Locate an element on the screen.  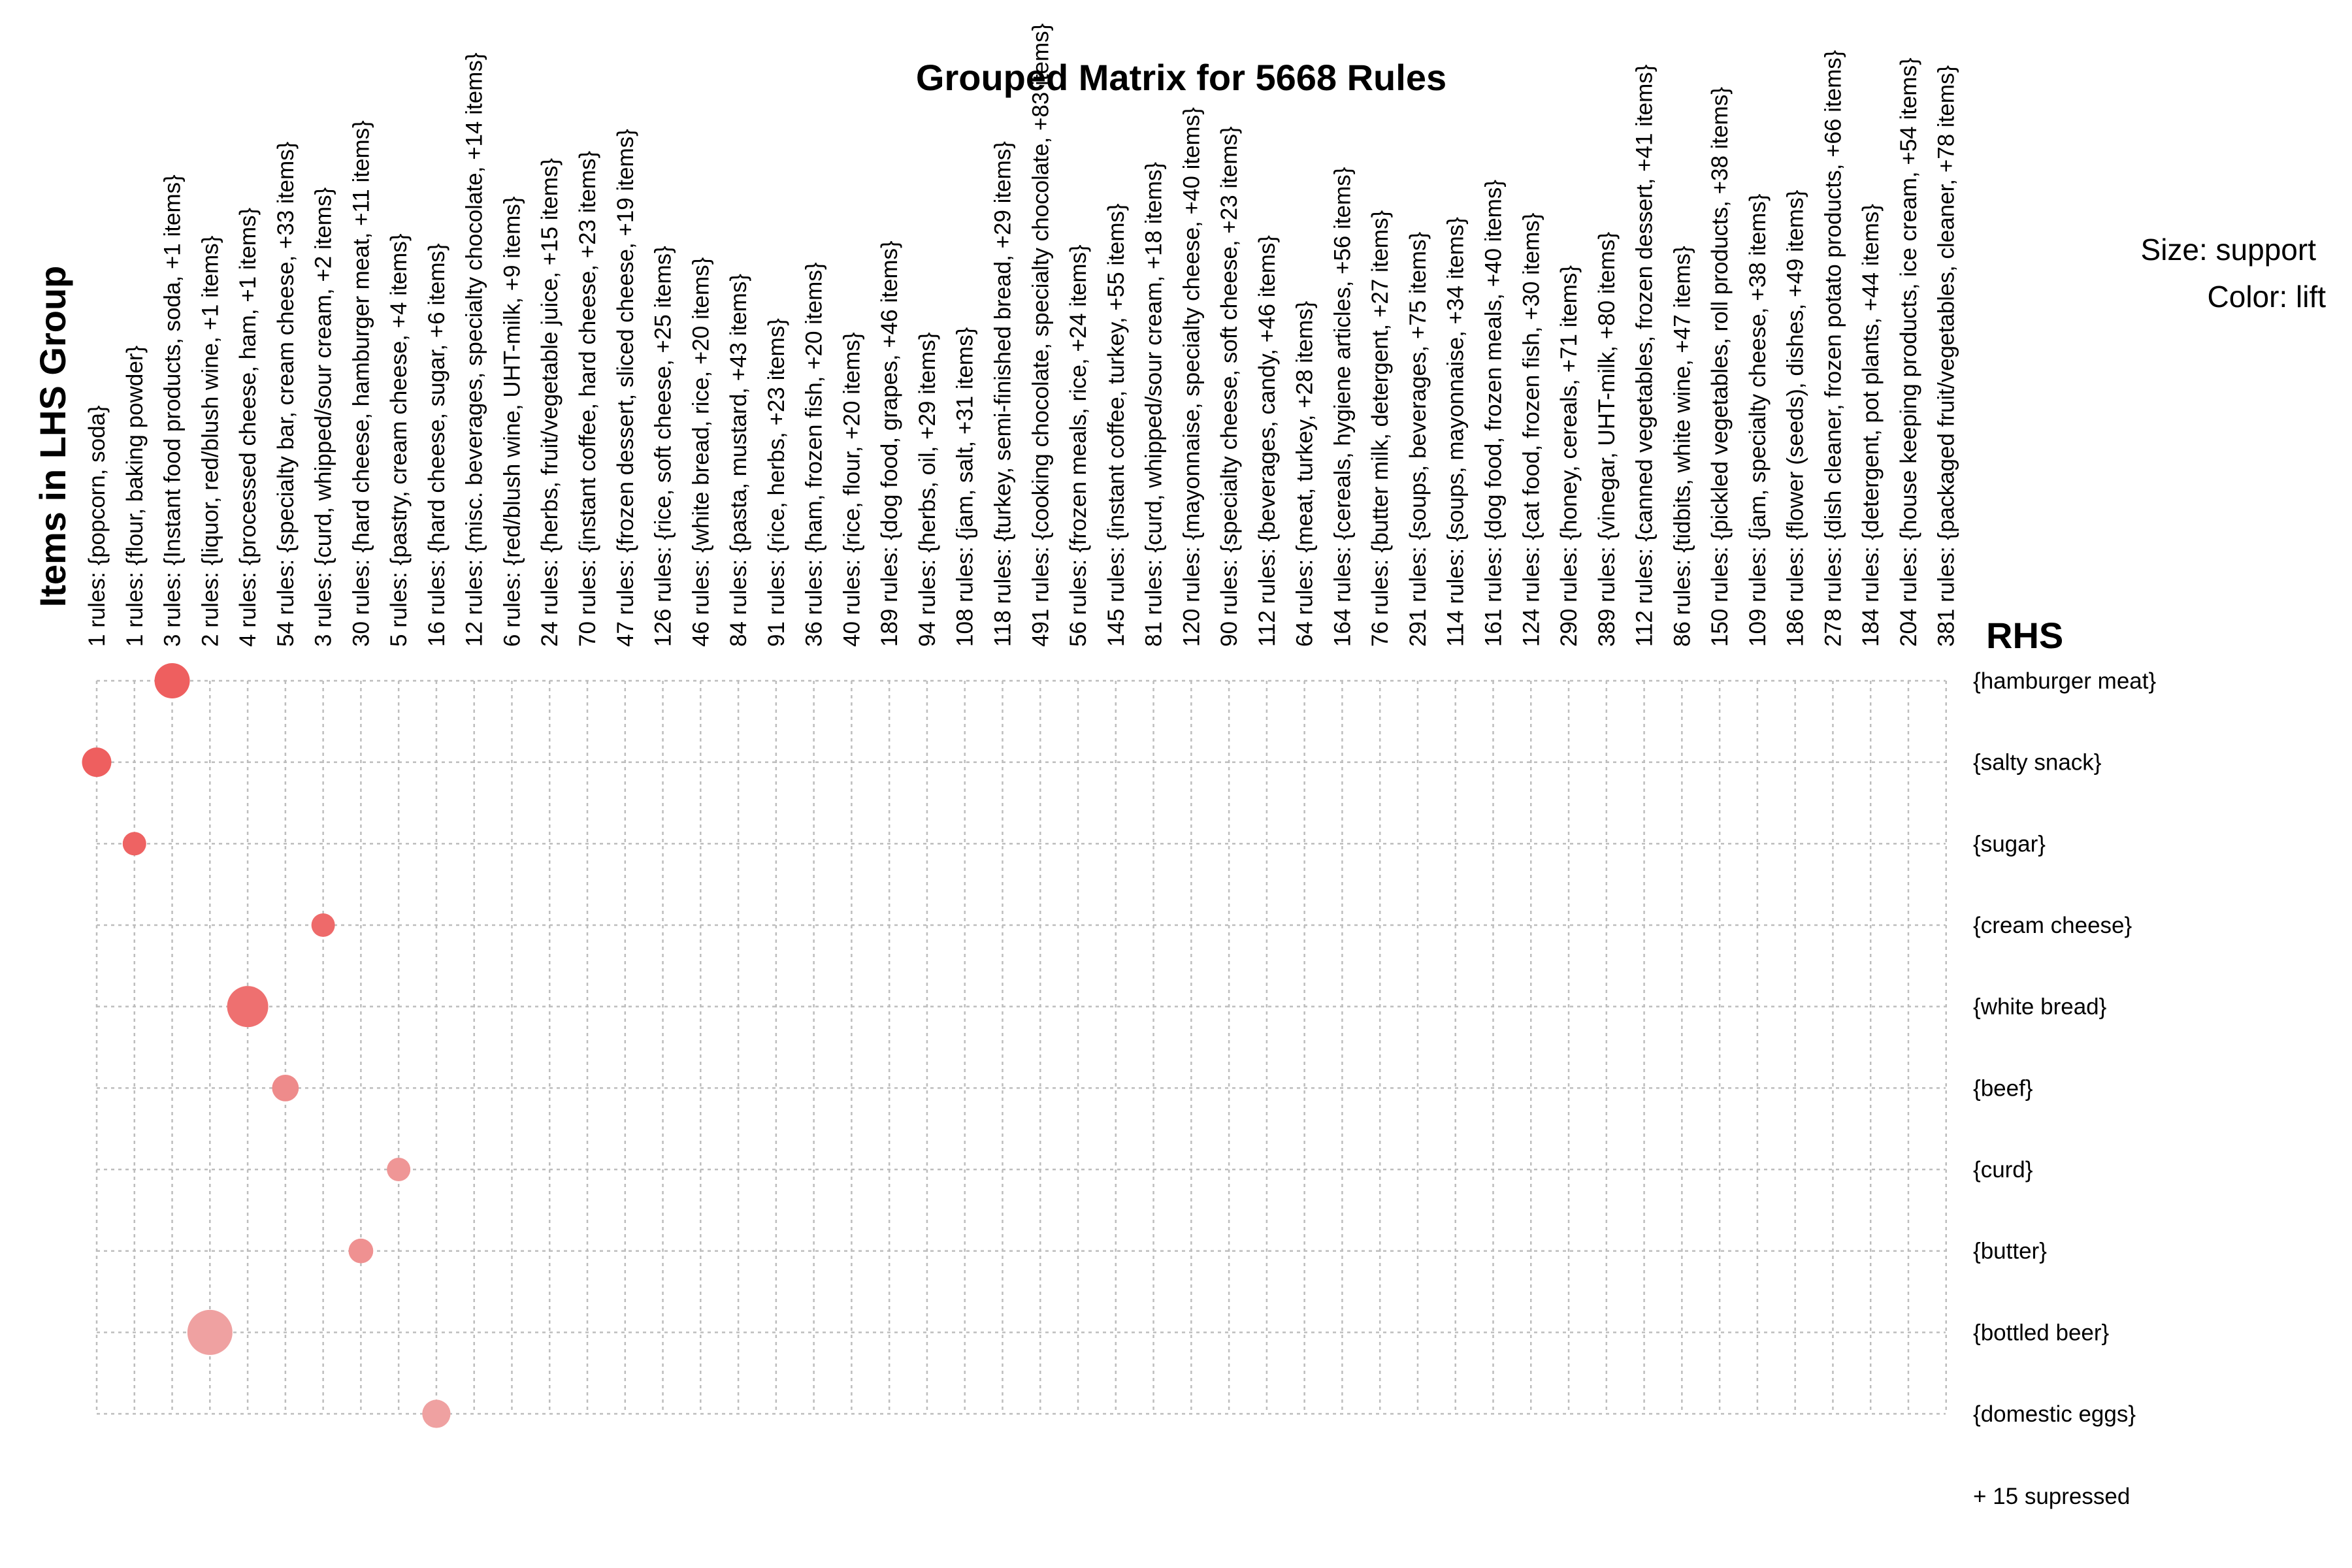
lhs-group-label: 94 rules: {herbs, oil, +29 items} is located at coordinates (927, 489).